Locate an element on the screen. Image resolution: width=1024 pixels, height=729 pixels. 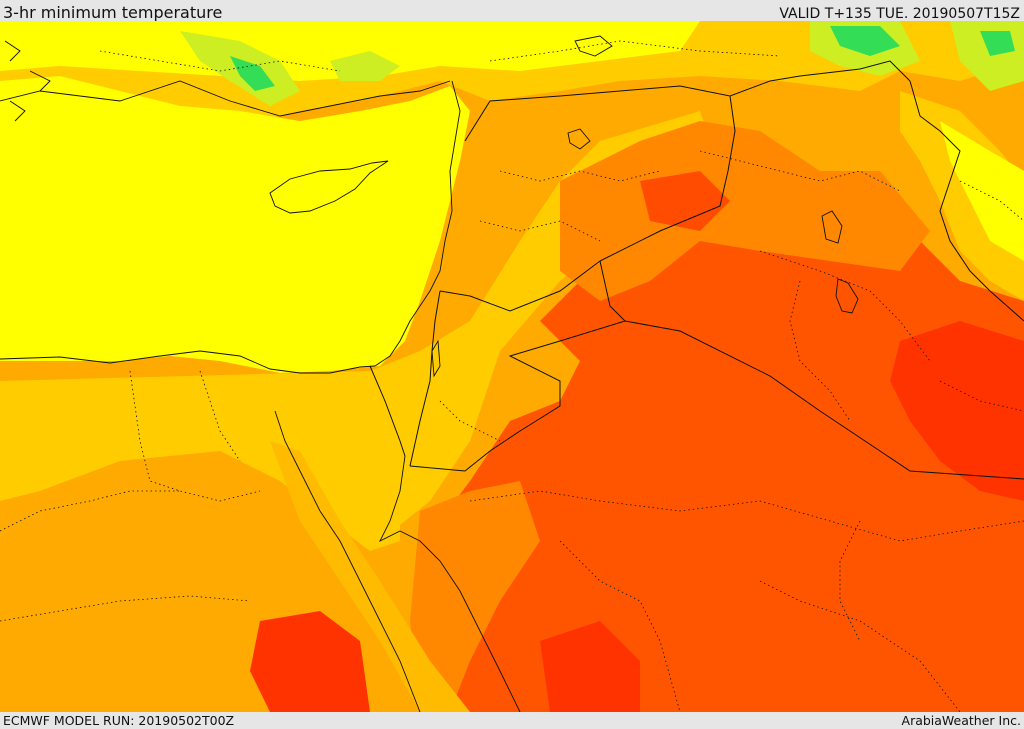
credit-label: ArabiaWeather Inc. is located at coordinates (961, 720).